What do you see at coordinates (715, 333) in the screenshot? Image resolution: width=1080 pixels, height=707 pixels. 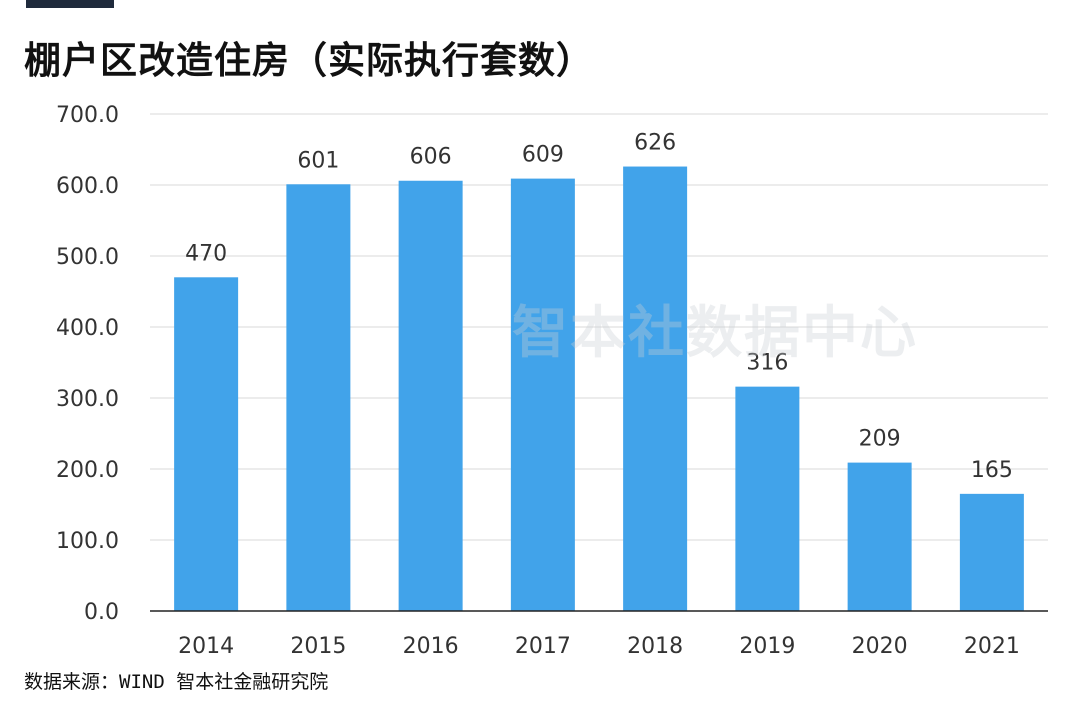 I see `watermark-text: 智本社数据中心` at bounding box center [715, 333].